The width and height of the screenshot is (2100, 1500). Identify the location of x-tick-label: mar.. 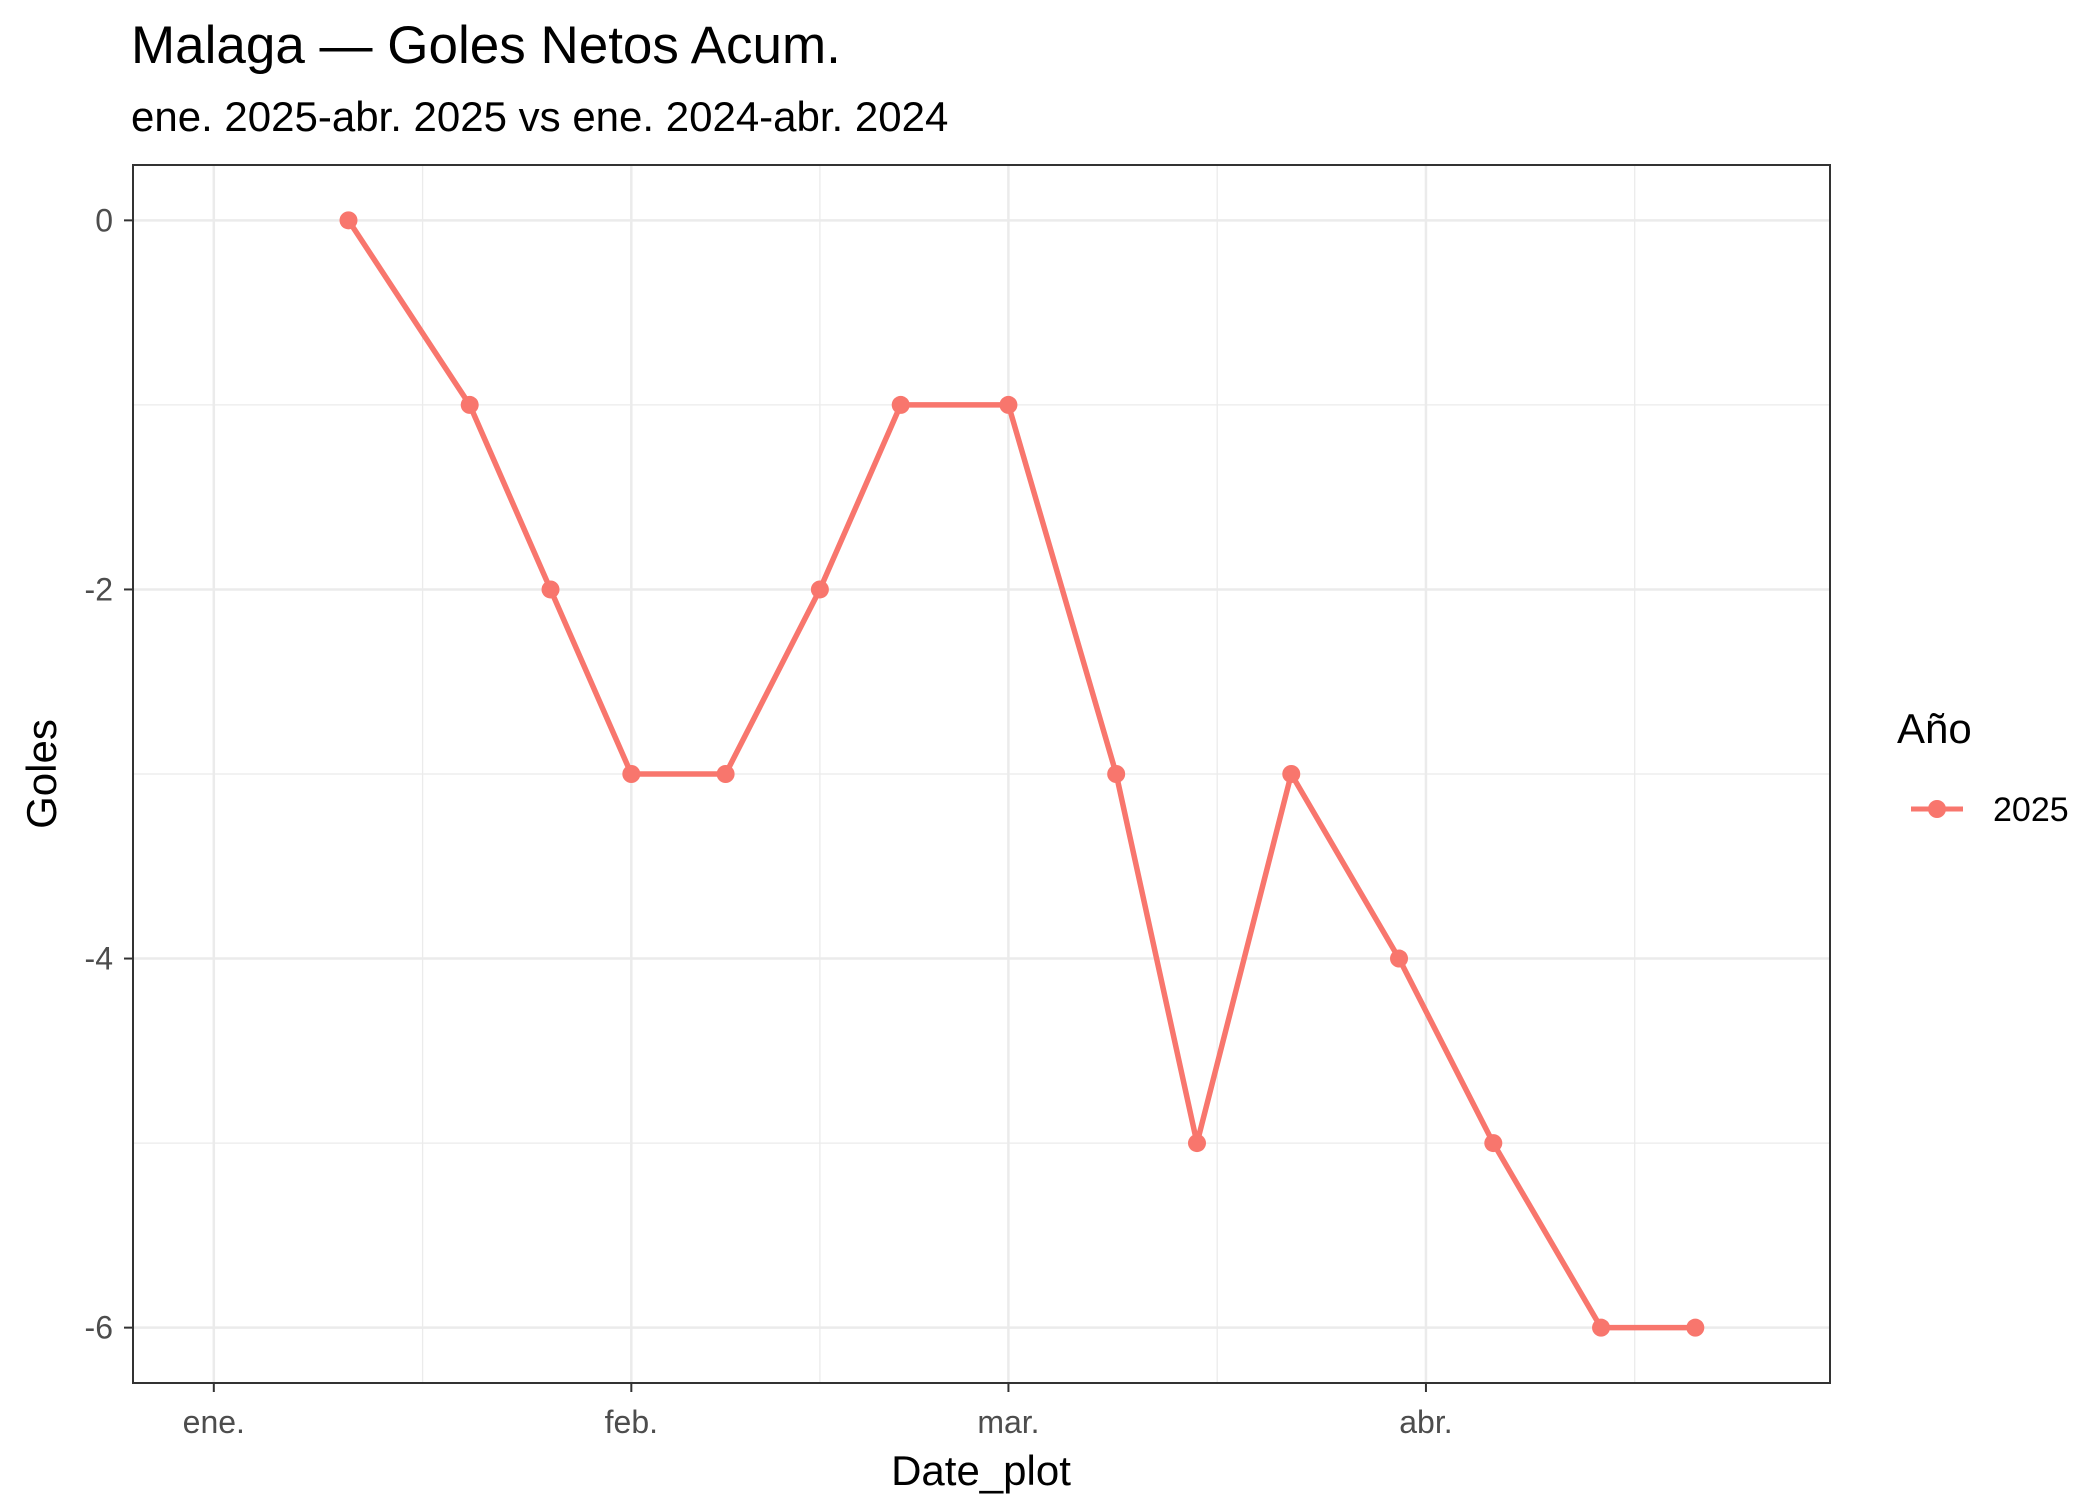
(1008, 1422).